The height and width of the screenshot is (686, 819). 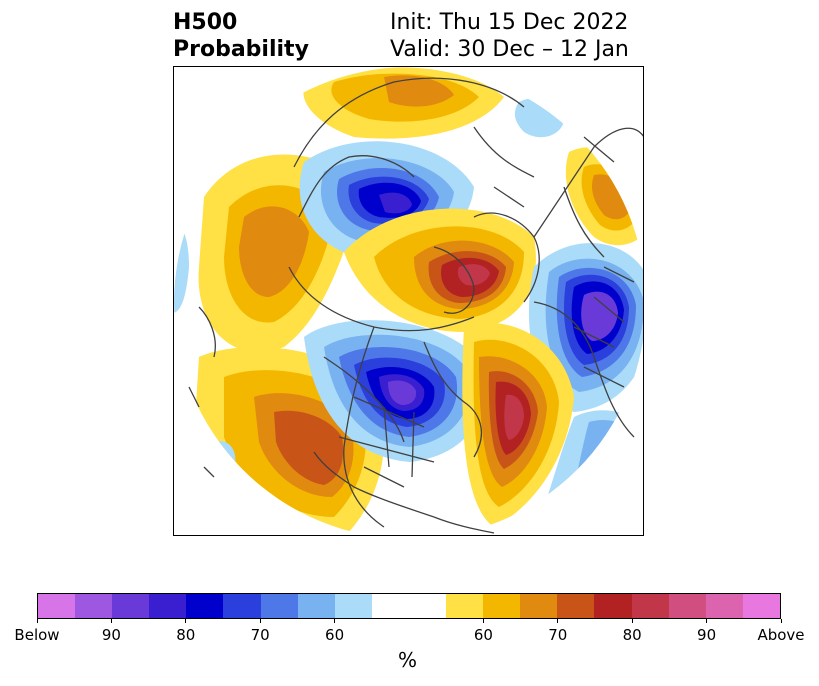 I want to click on map-title-left: H500 Probability, so click(x=241, y=36).